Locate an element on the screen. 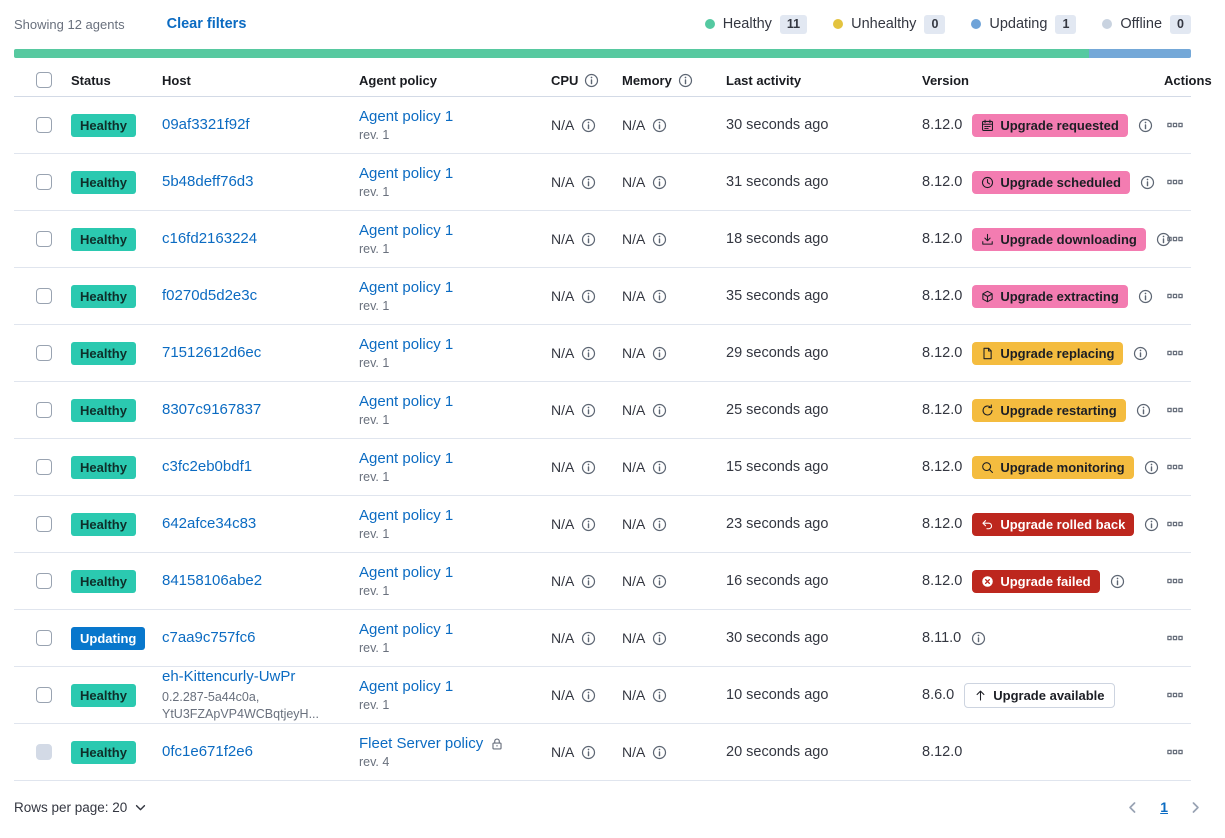 This screenshot has height=838, width=1225. download-icon is located at coordinates (987, 239).